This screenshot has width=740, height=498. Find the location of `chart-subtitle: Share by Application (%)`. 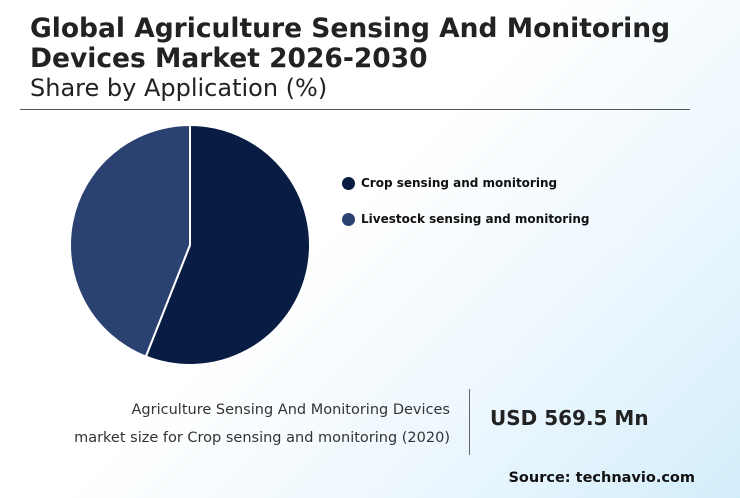

chart-subtitle: Share by Application (%) is located at coordinates (179, 88).